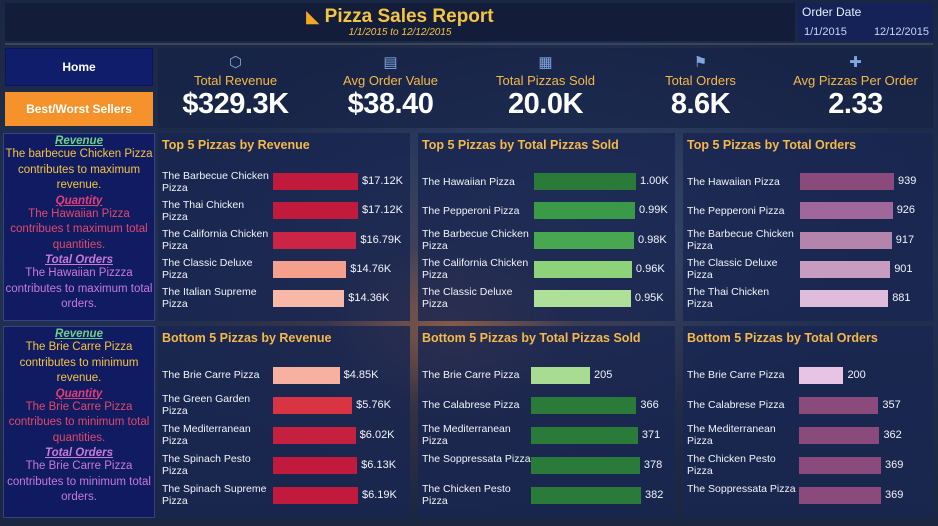 The image size is (938, 526). What do you see at coordinates (855, 80) in the screenshot?
I see `kpi-label: Avg Pizzas Per Order` at bounding box center [855, 80].